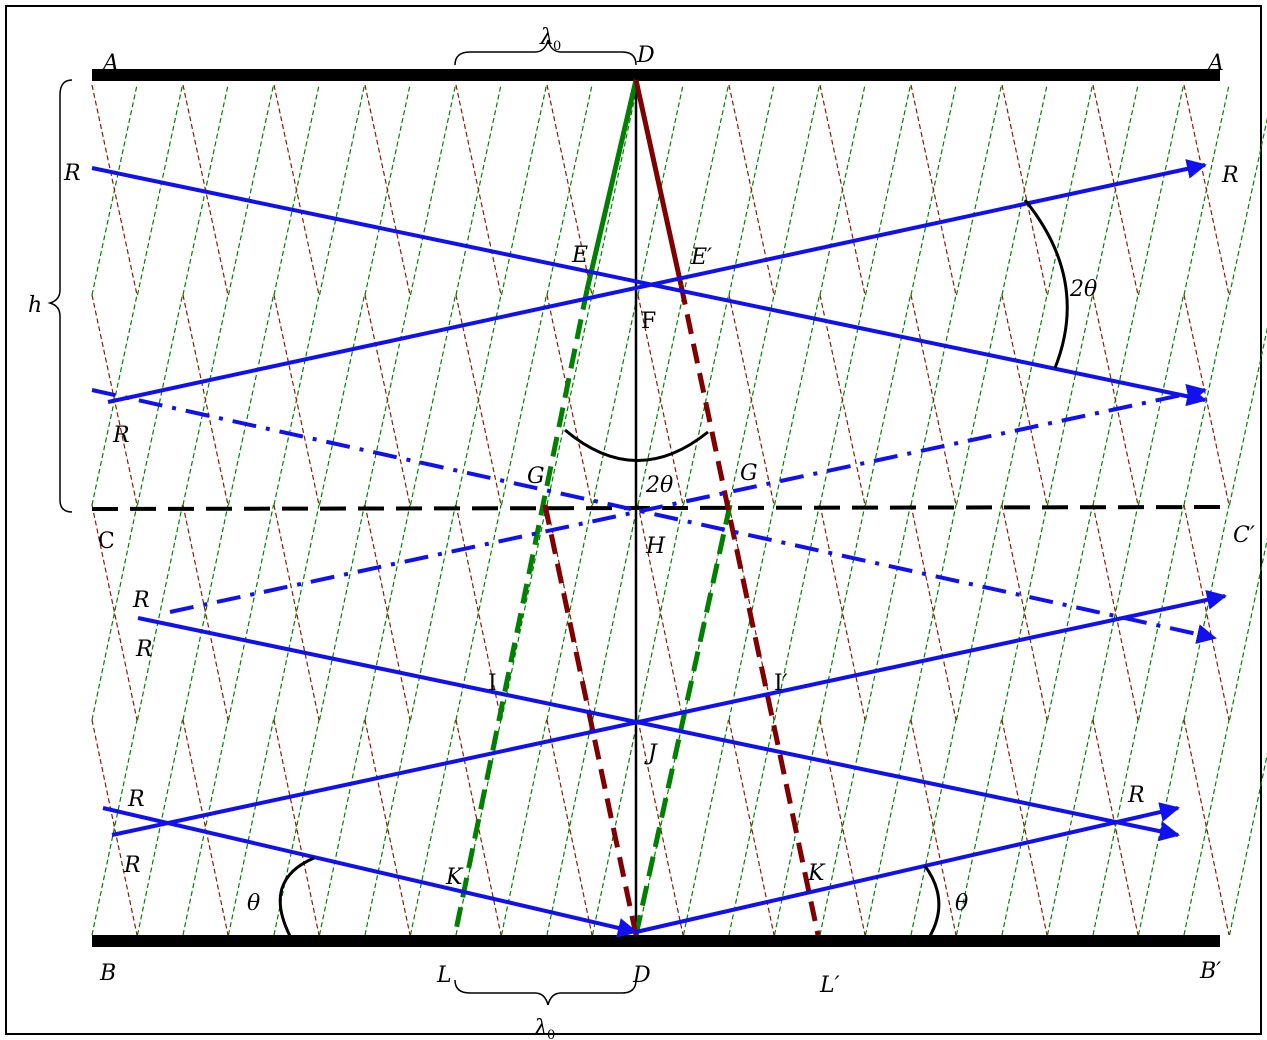  I want to click on label-L-prime: L′, so click(829, 985).